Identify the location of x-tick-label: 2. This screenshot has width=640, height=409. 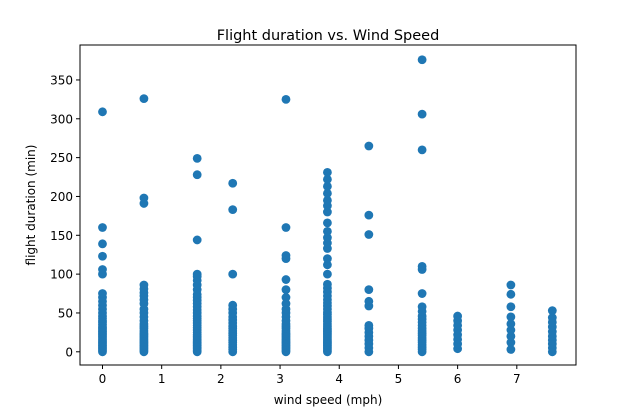
(221, 379).